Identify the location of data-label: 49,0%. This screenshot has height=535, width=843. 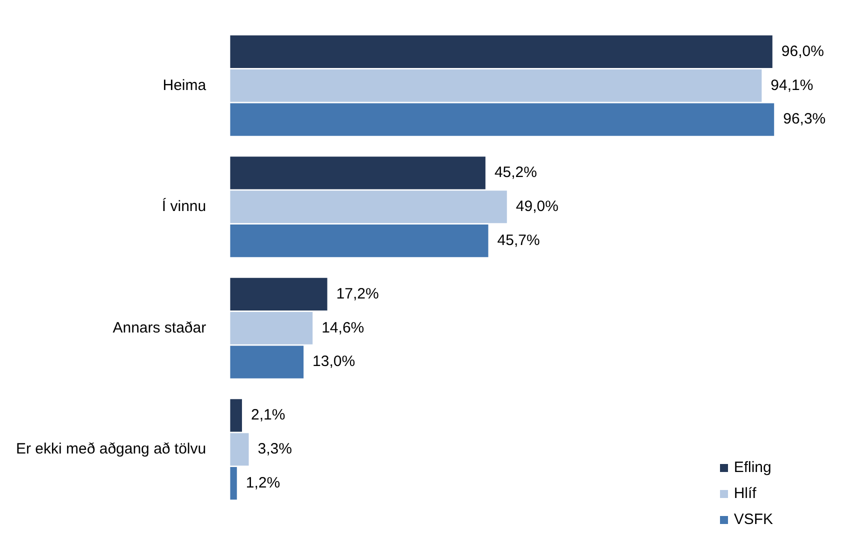
(537, 207).